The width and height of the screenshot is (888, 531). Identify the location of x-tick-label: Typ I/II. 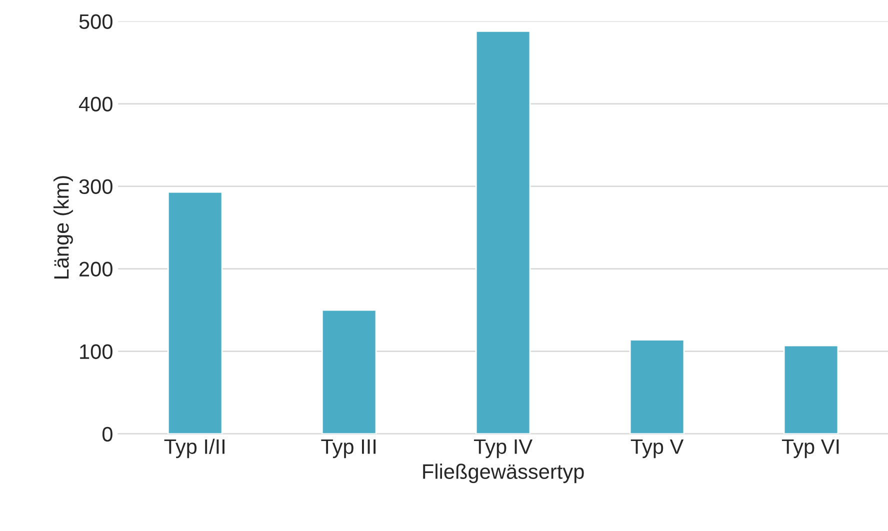
(194, 448).